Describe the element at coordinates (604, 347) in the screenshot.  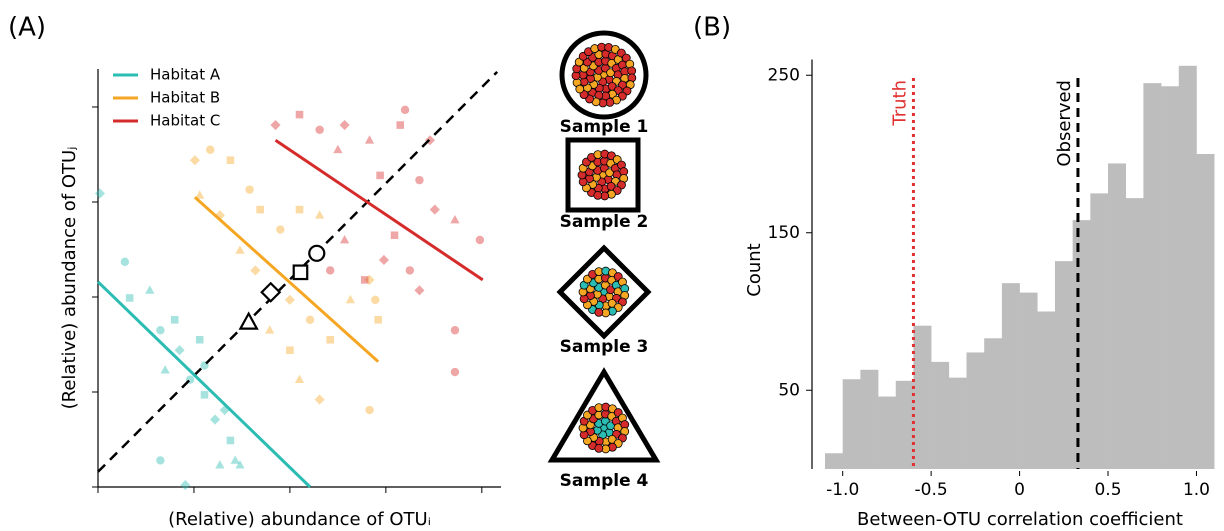
I see `sample-label: Sample 3` at that location.